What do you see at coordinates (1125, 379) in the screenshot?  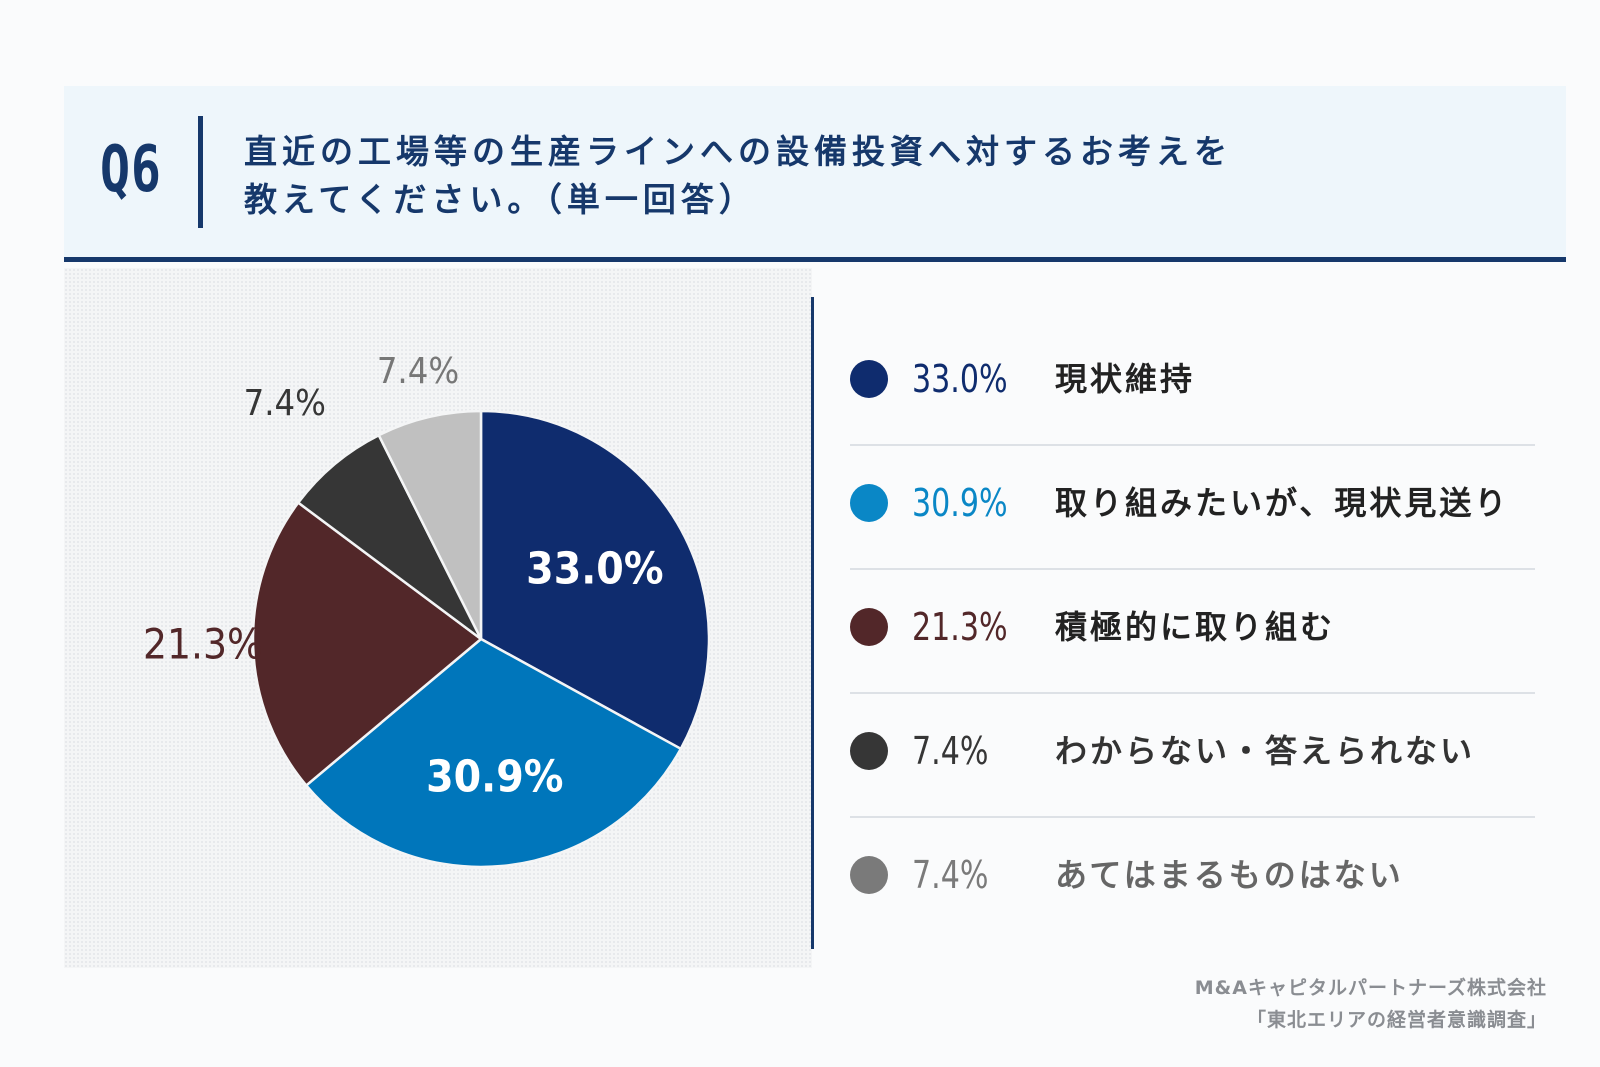 I see `legend-label: 現状維持` at bounding box center [1125, 379].